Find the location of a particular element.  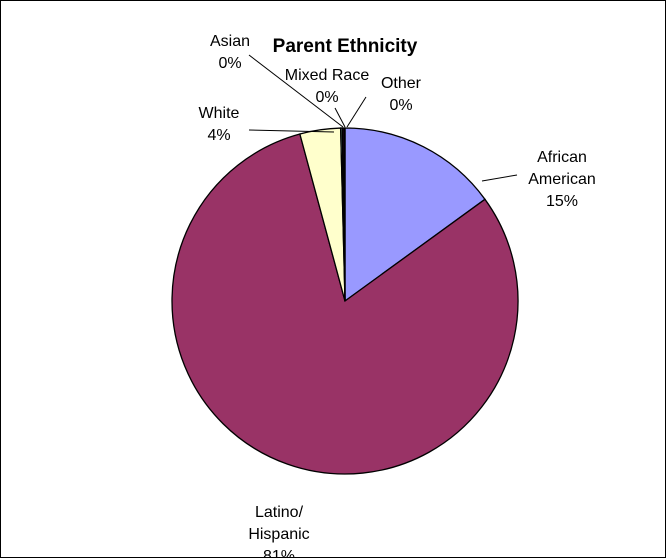

pie-slice-other is located at coordinates (344, 214).